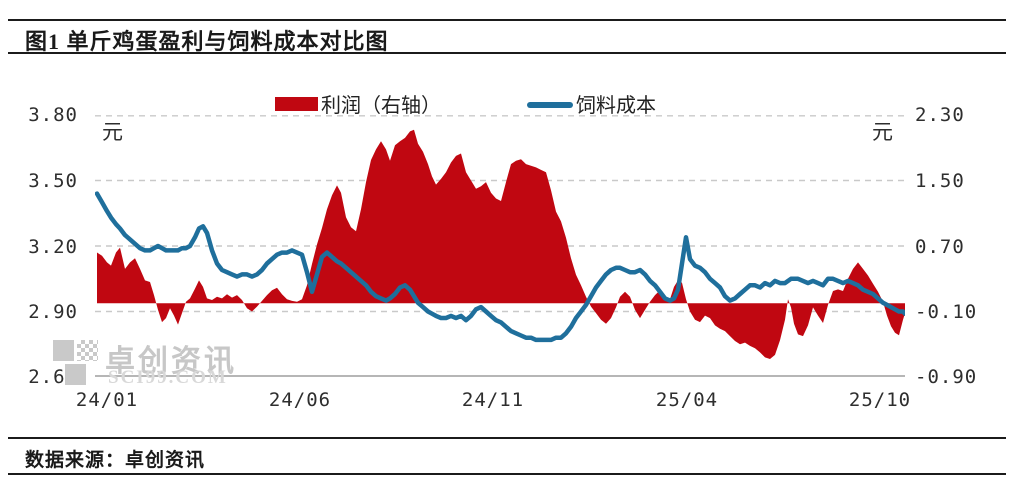 This screenshot has width=1014, height=492. I want to click on watermark-name: 卓创资讯, so click(171, 361).